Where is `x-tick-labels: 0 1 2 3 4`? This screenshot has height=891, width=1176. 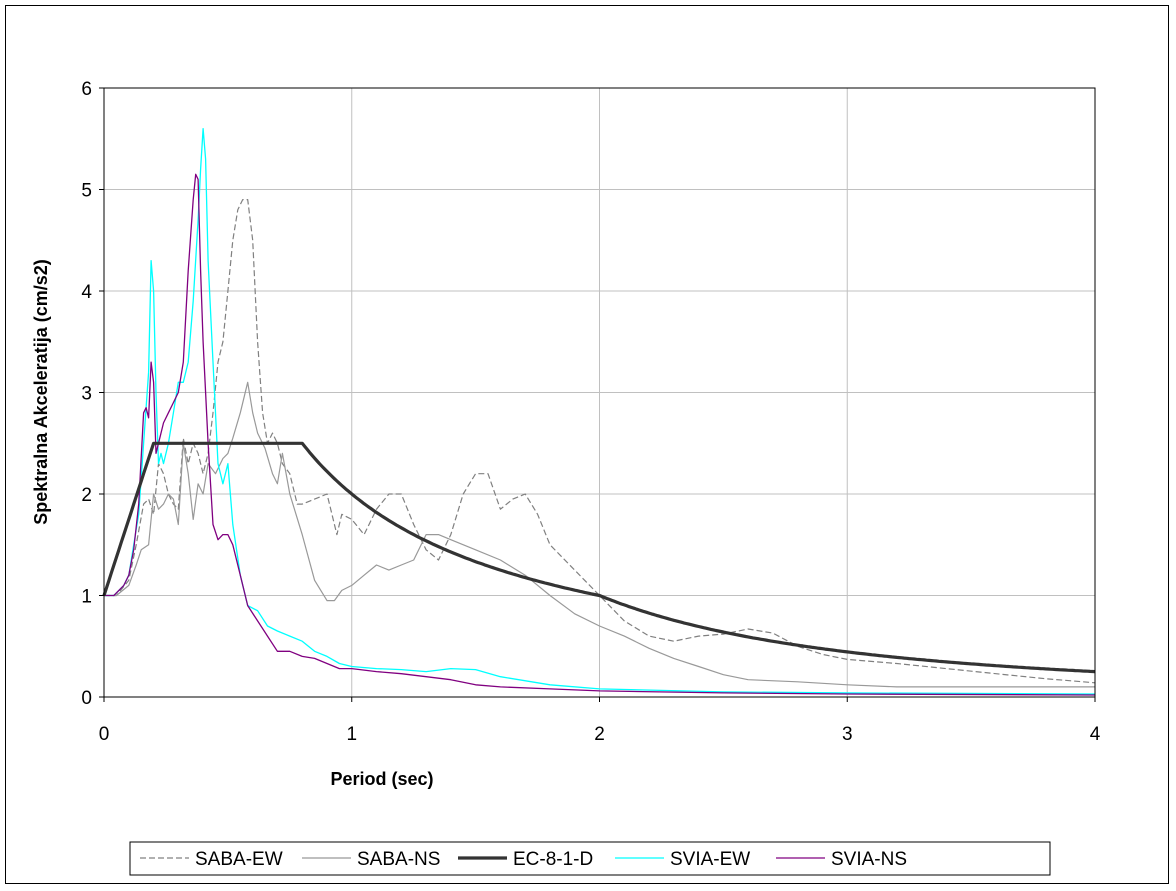 x-tick-labels: 0 1 2 3 4 is located at coordinates (600, 734).